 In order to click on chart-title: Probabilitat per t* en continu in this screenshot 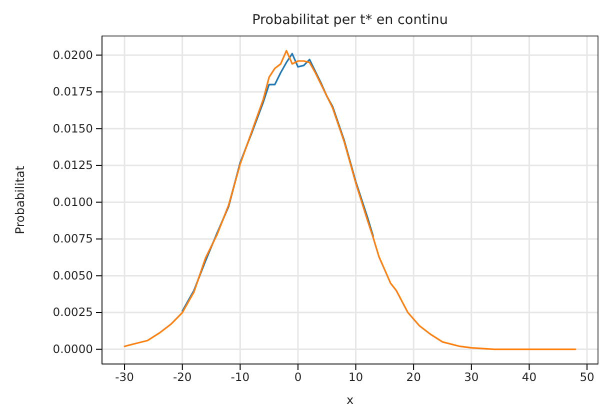, I will do `click(350, 20)`.